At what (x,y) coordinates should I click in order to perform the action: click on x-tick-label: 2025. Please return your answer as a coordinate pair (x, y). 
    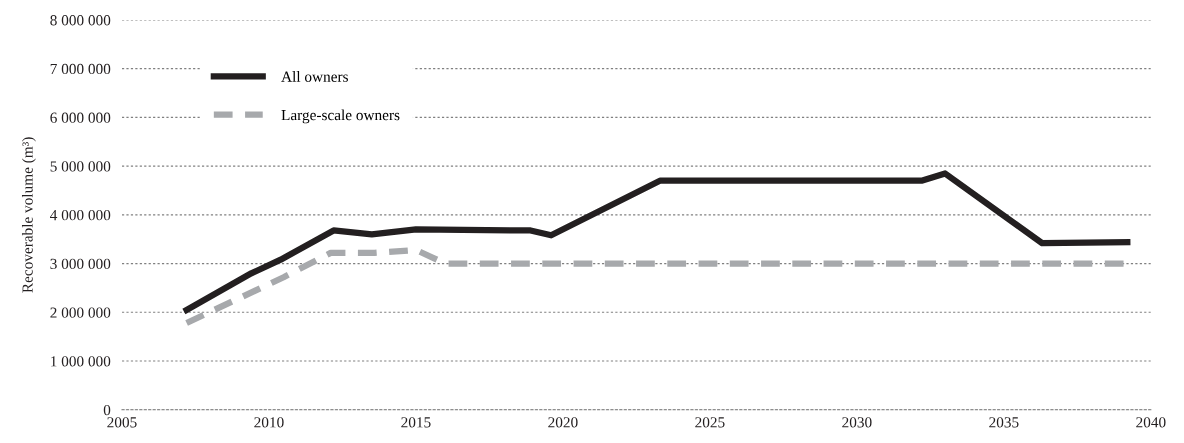
    Looking at the image, I should click on (710, 422).